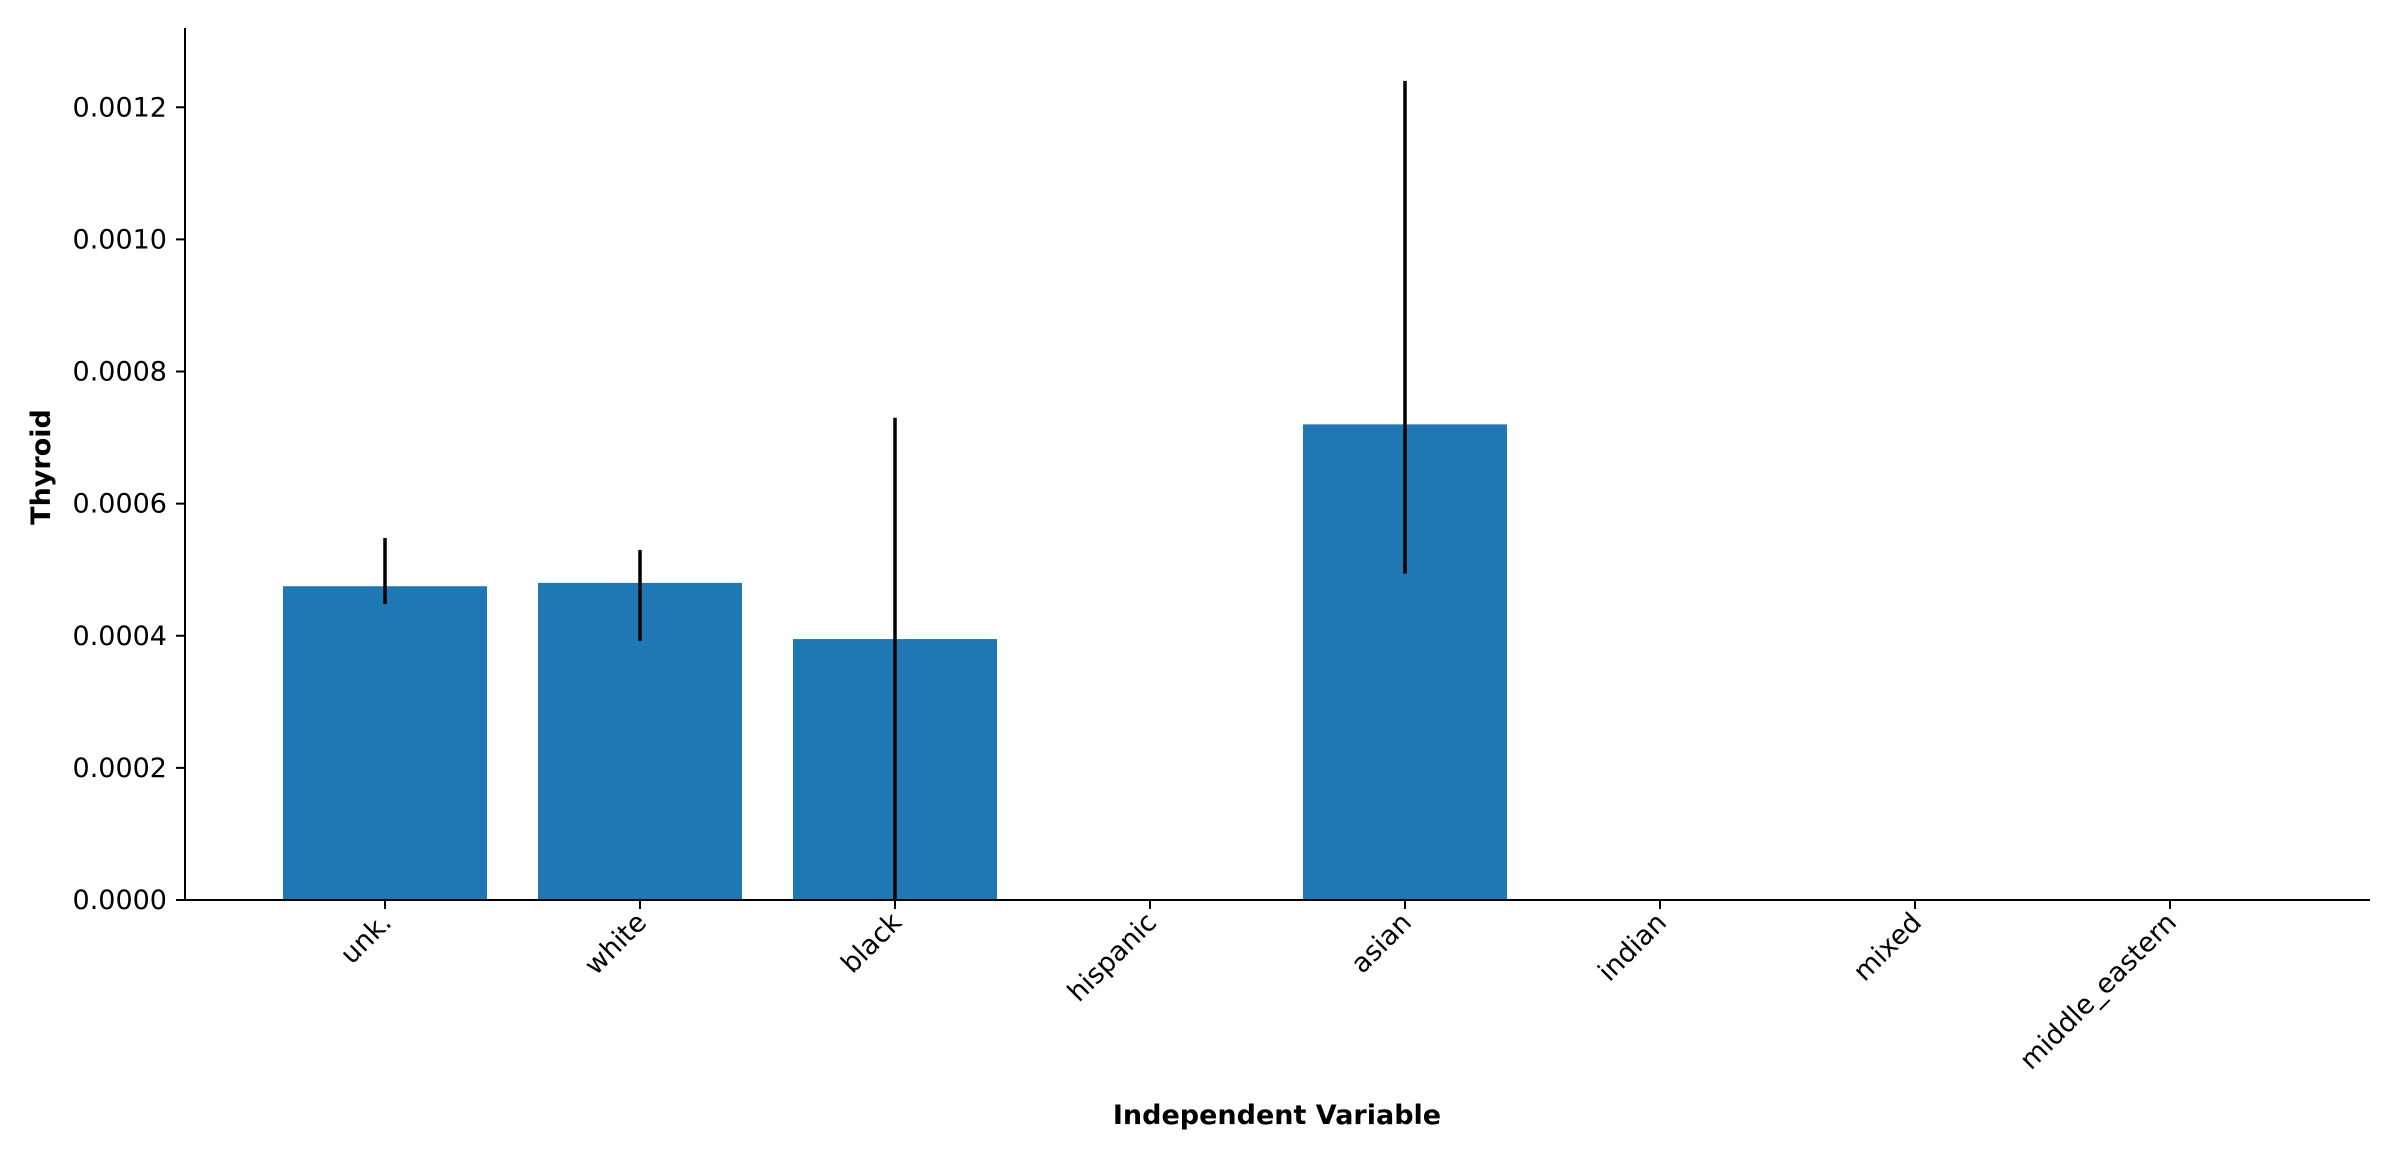  Describe the element at coordinates (1632, 947) in the screenshot. I see `x-tick-label: indian` at that location.